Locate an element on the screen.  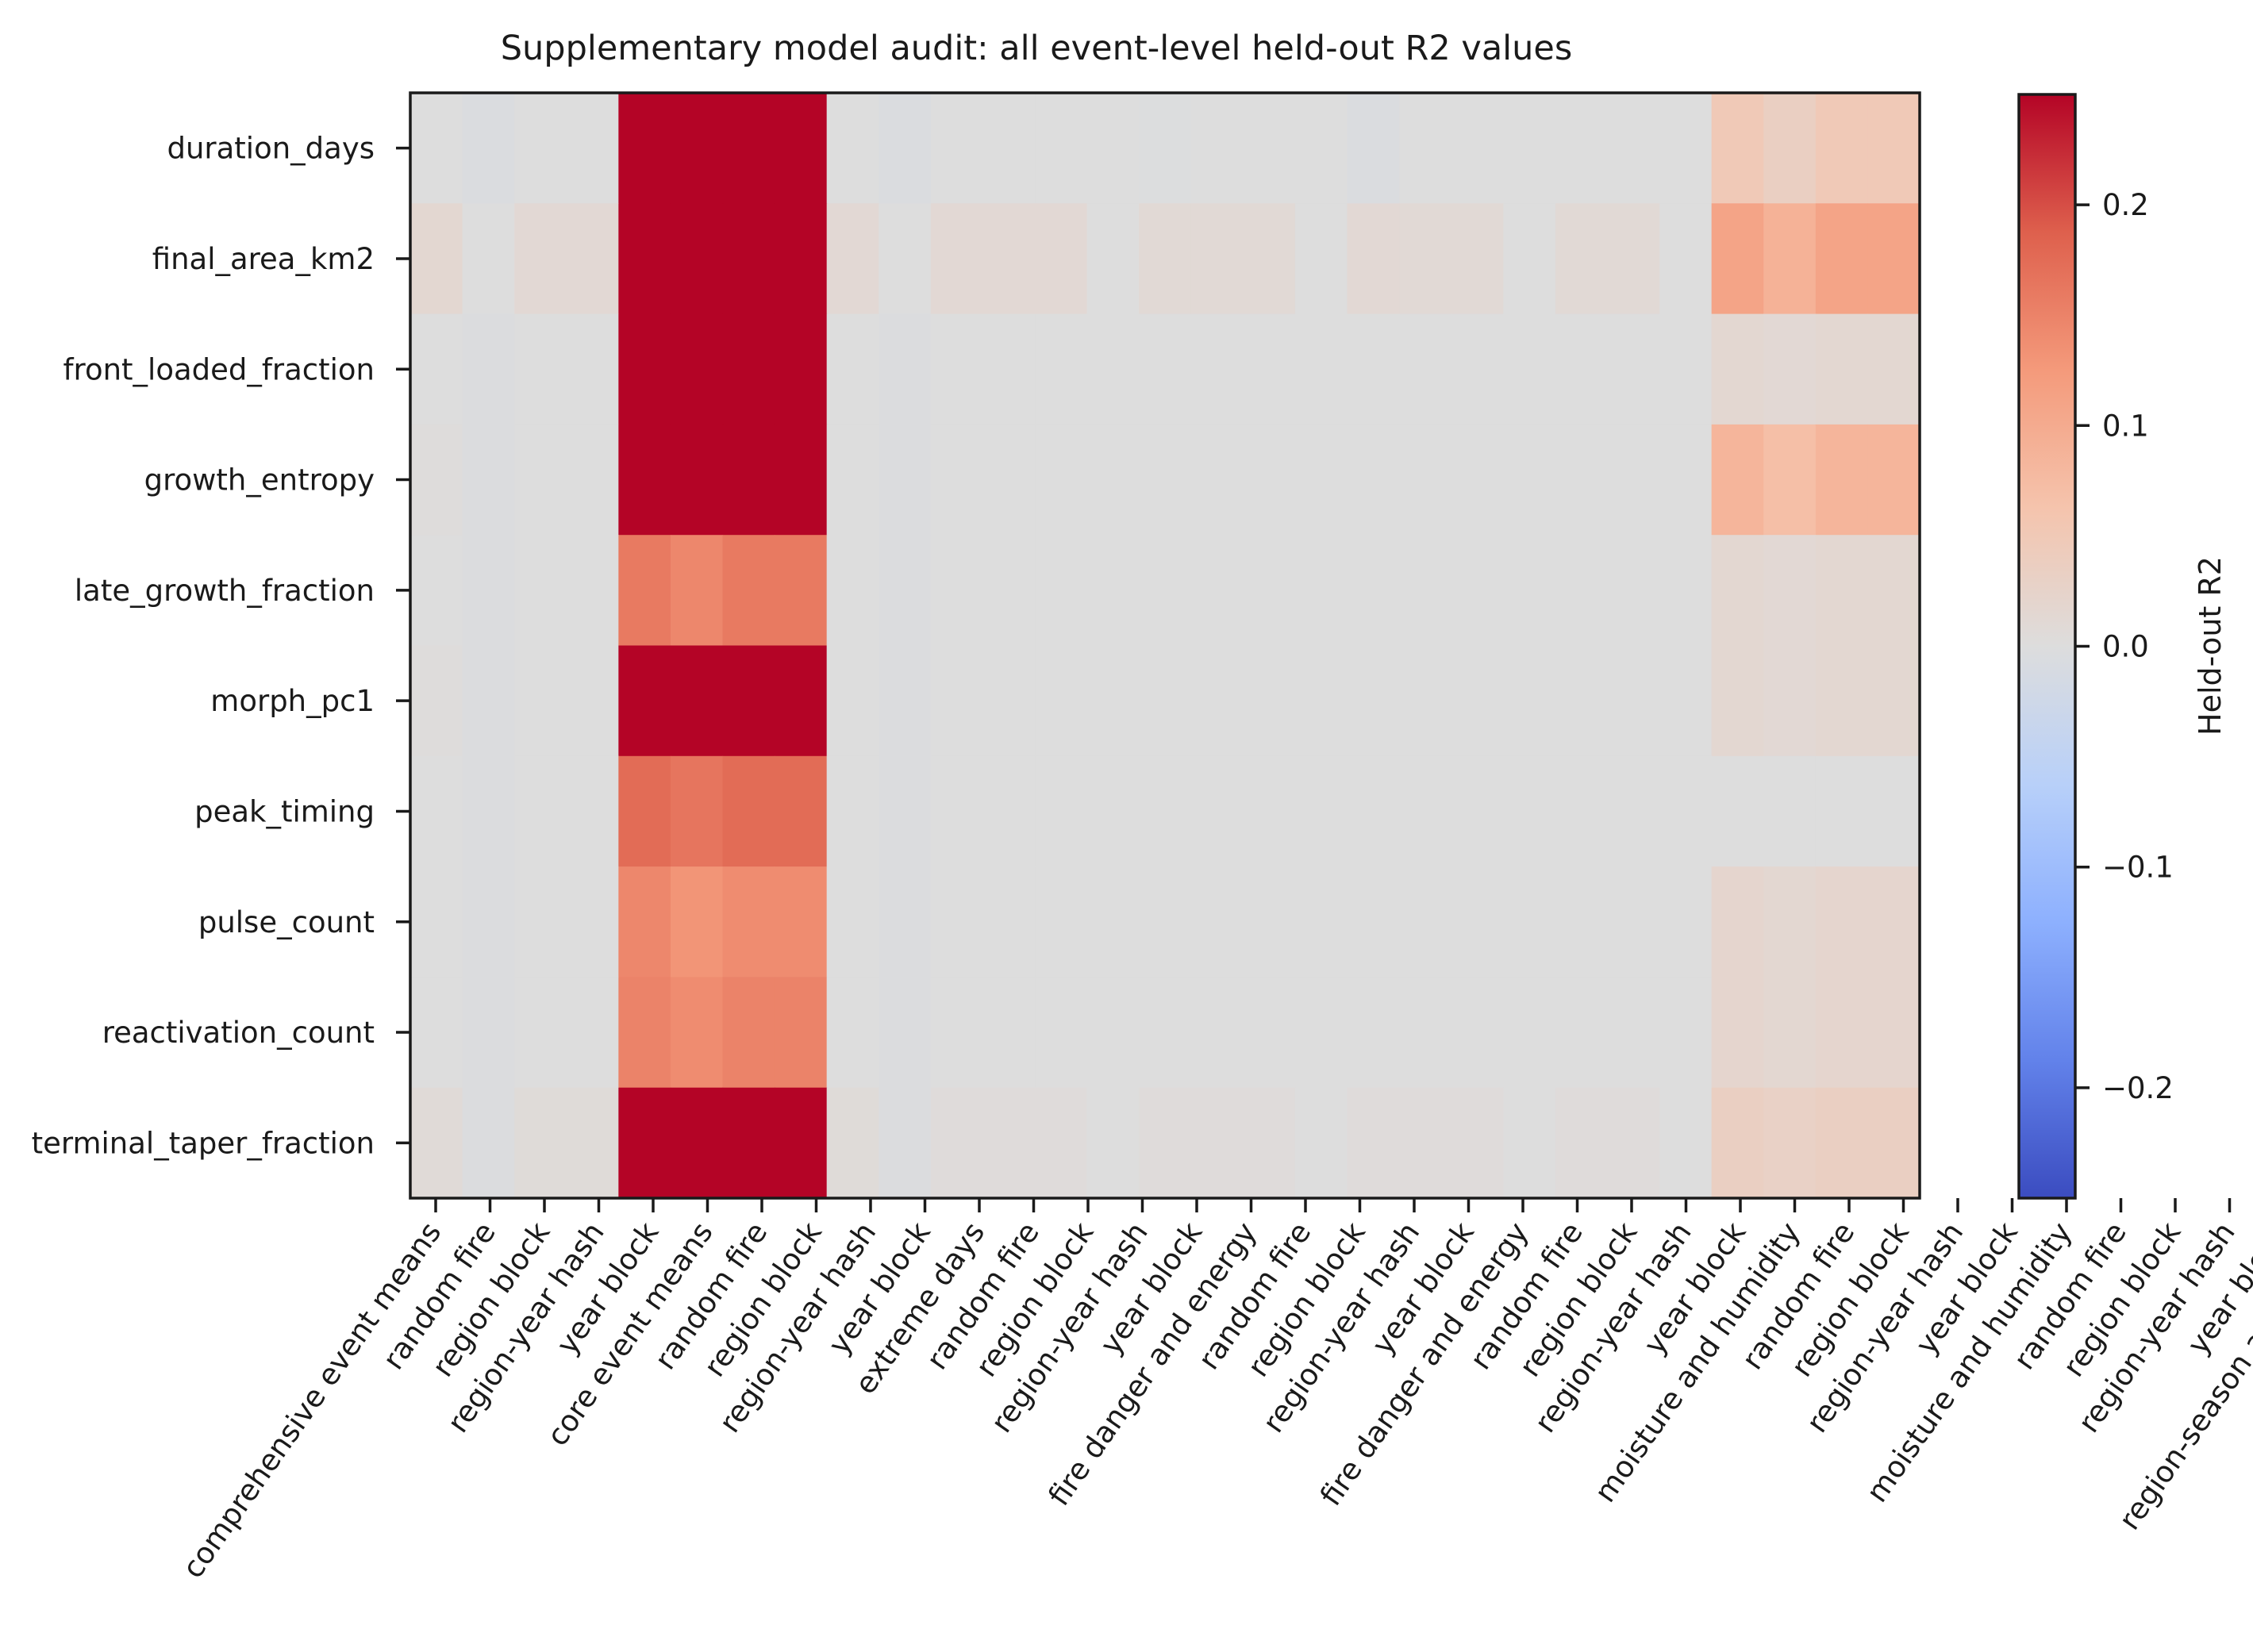
colorbar-tick-label: −0.1 is located at coordinates (2138, 868).